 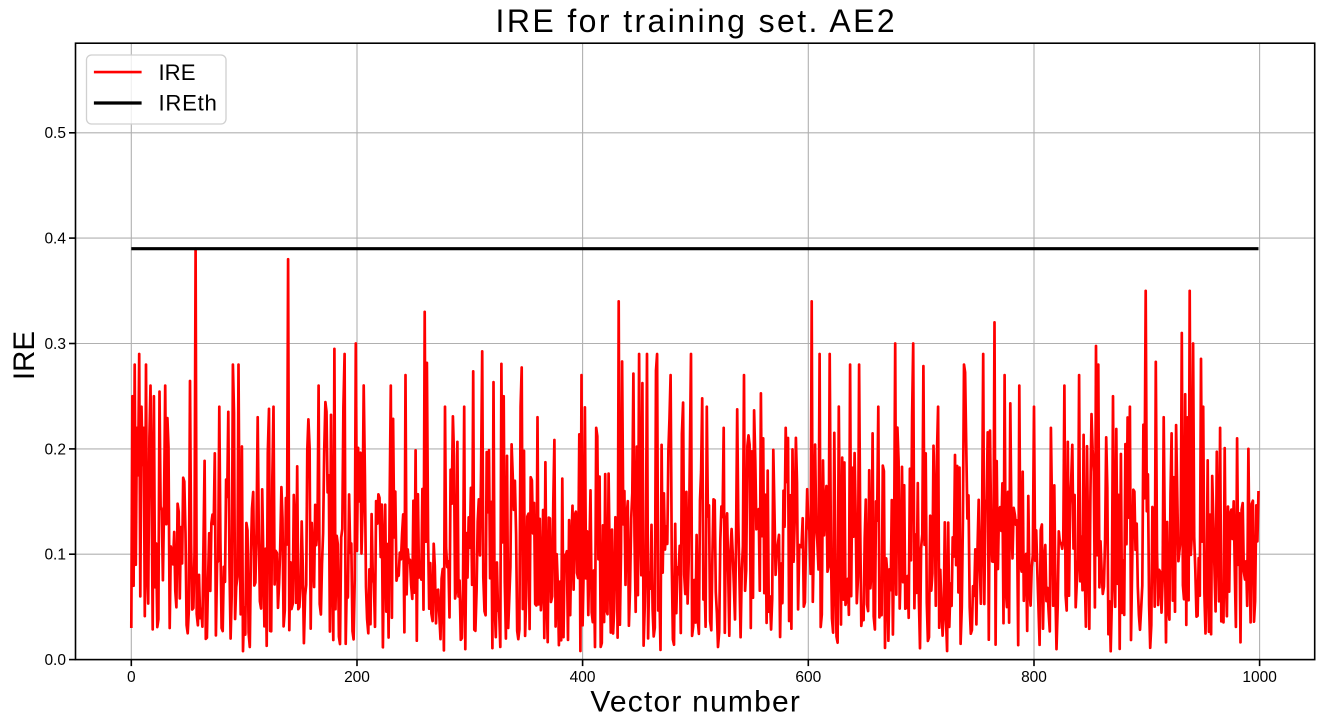 I want to click on svg-text: 800, so click(x=1034, y=677).